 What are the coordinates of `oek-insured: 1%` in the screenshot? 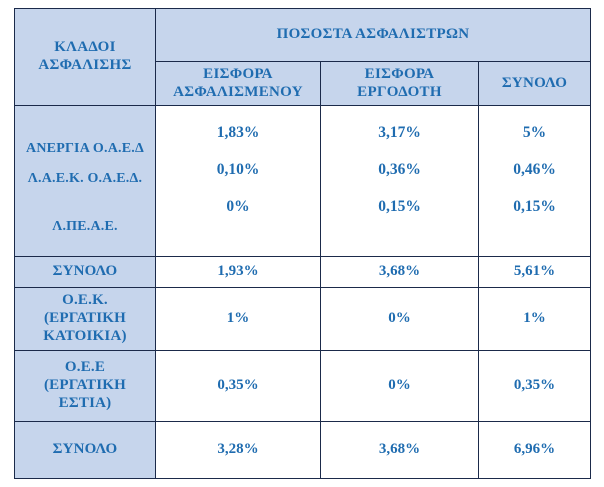 It's located at (238, 319).